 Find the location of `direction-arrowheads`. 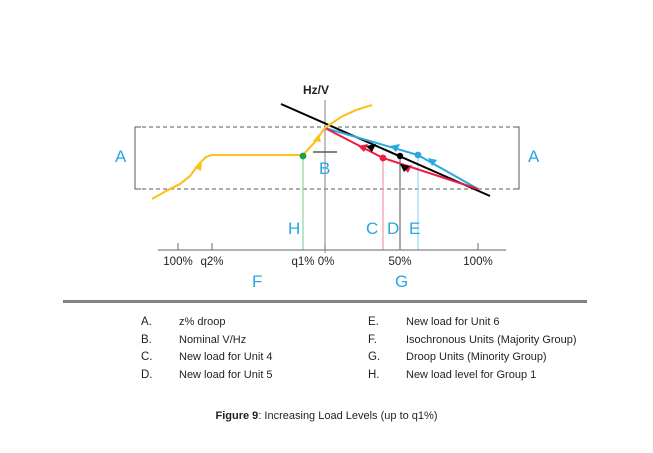

direction-arrowheads is located at coordinates (315, 153).